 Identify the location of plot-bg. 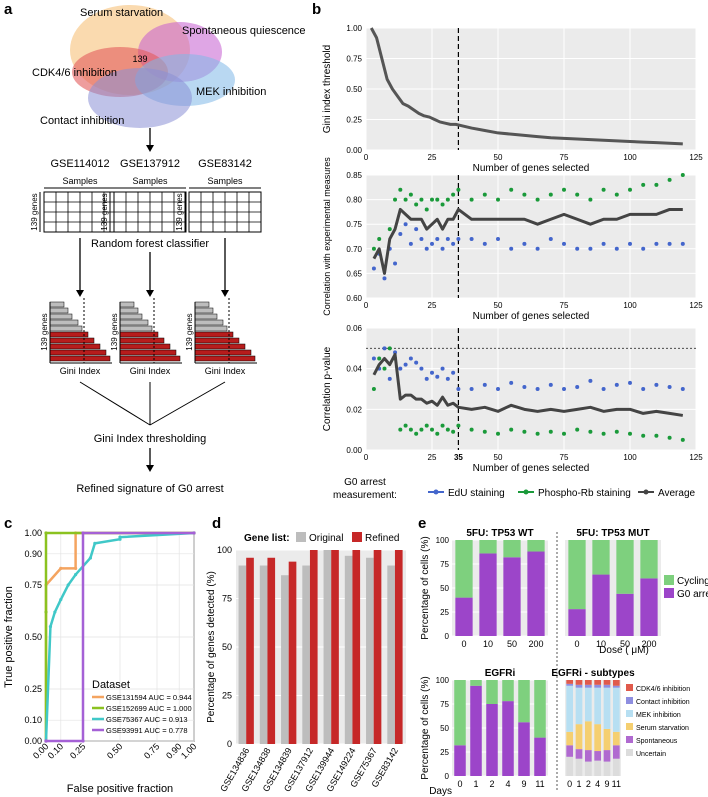
(531, 236).